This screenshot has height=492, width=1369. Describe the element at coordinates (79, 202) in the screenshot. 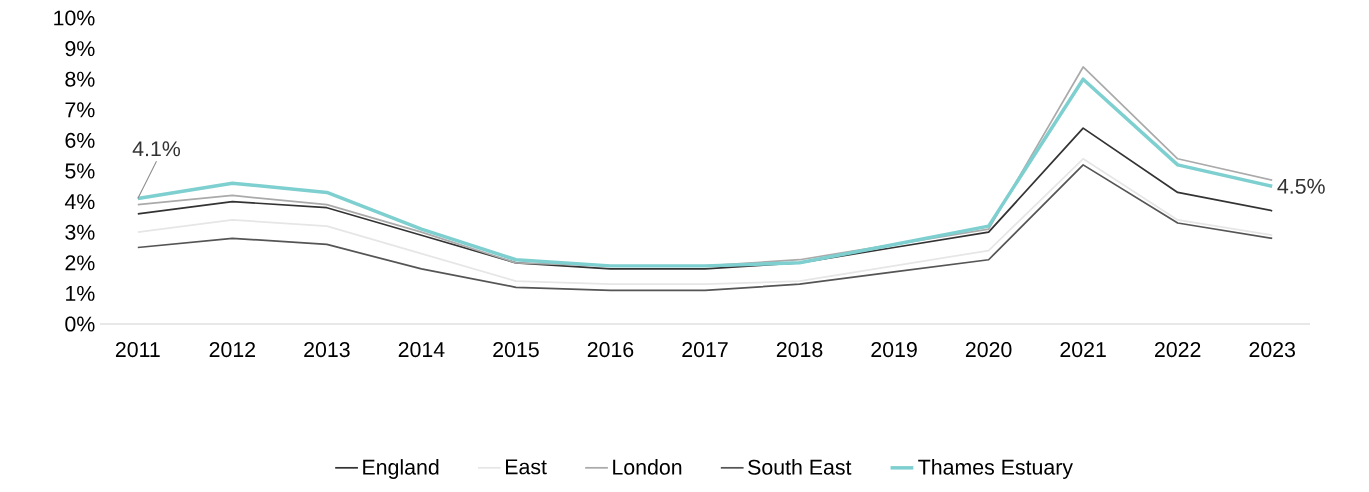

I see `y-tick-label: 4%` at that location.